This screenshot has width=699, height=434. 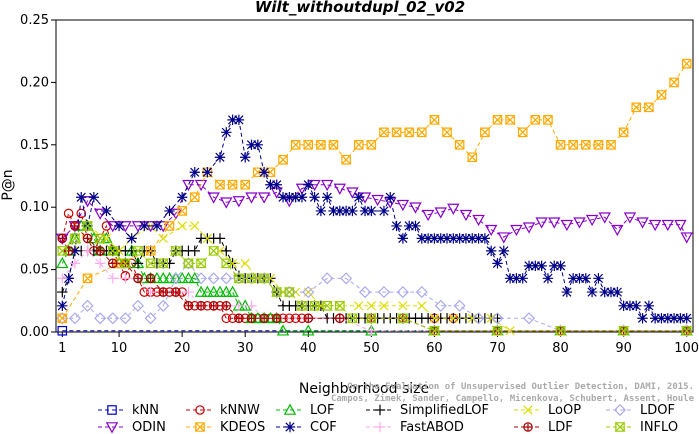 What do you see at coordinates (119, 348) in the screenshot?
I see `x-tick-label: 10` at bounding box center [119, 348].